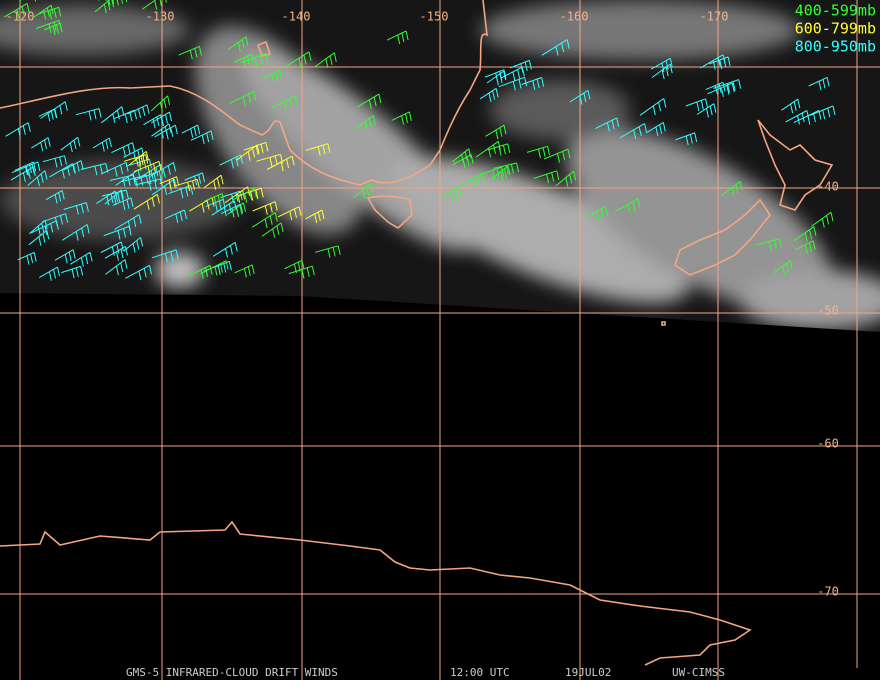 The width and height of the screenshot is (880, 680). Describe the element at coordinates (835, 47) in the screenshot. I see `legend-label: 800-950mb` at that location.